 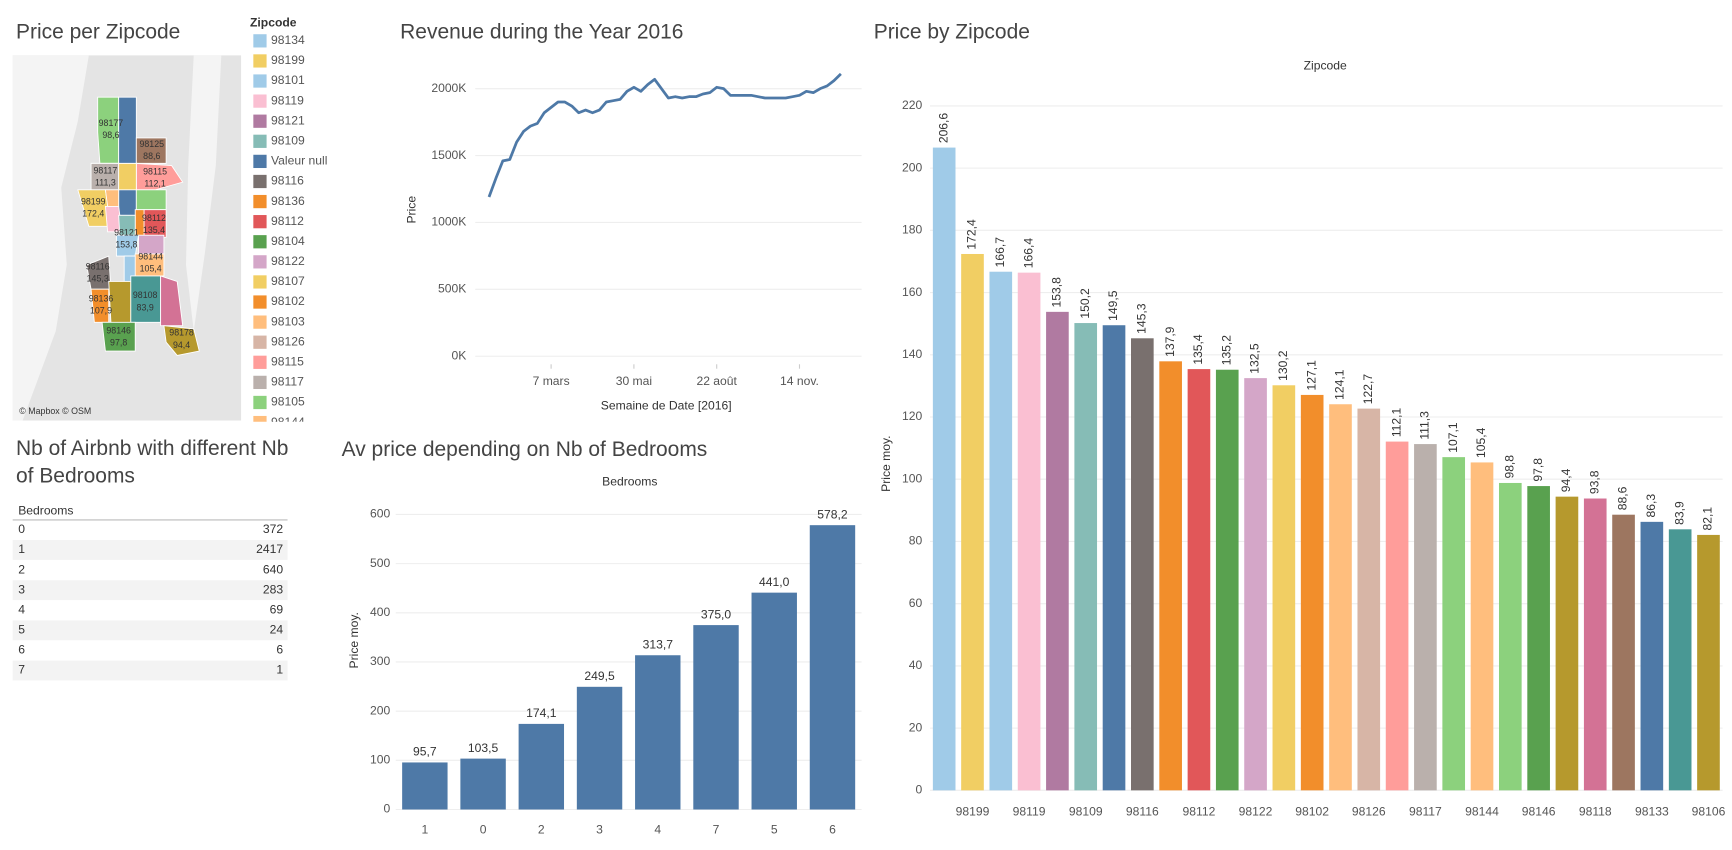 What do you see at coordinates (1368, 389) in the screenshot?
I see `value-label: 122,7` at bounding box center [1368, 389].